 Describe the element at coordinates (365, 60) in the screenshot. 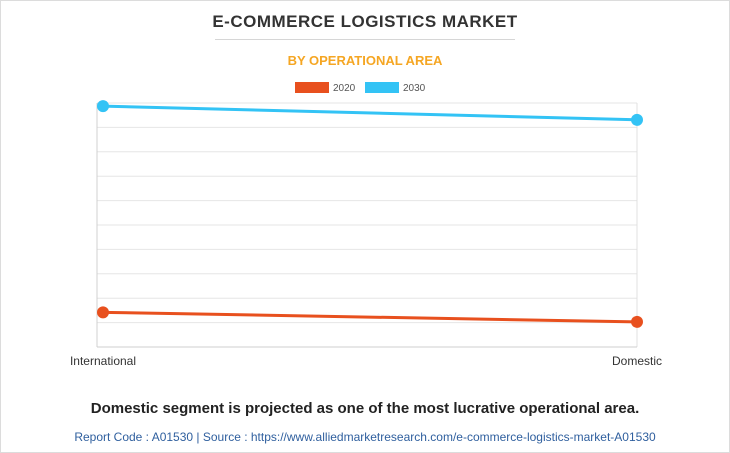

I see `chart-subtitle: BY OPERATIONAL AREA` at that location.